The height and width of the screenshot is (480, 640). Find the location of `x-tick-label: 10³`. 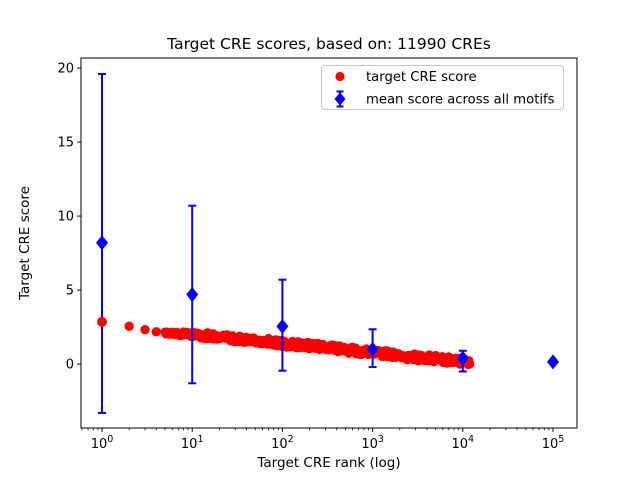

x-tick-label: 10³ is located at coordinates (372, 443).